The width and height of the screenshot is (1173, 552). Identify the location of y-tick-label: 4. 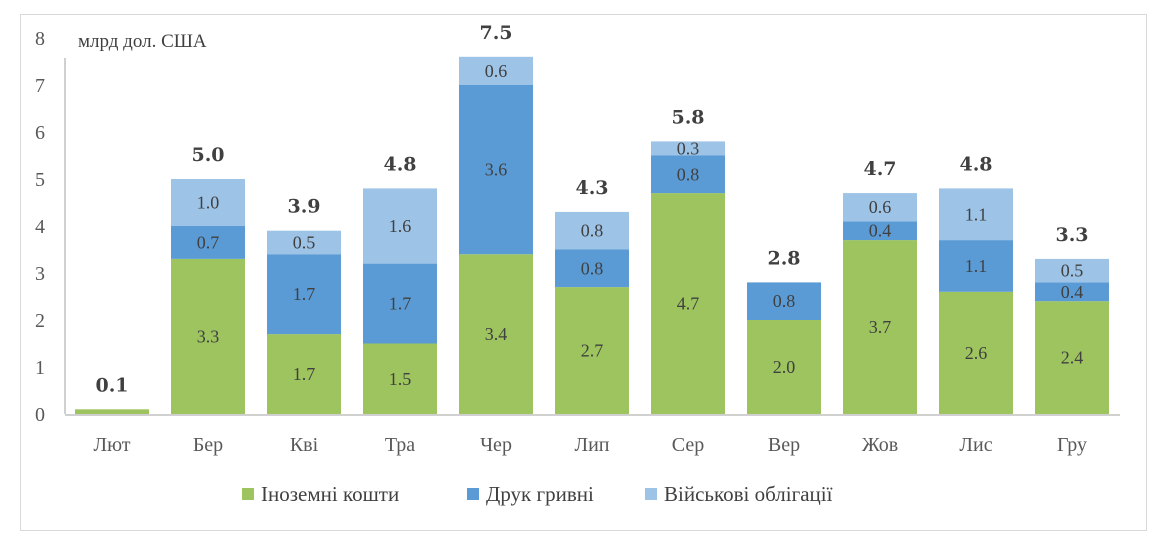
(40, 227).